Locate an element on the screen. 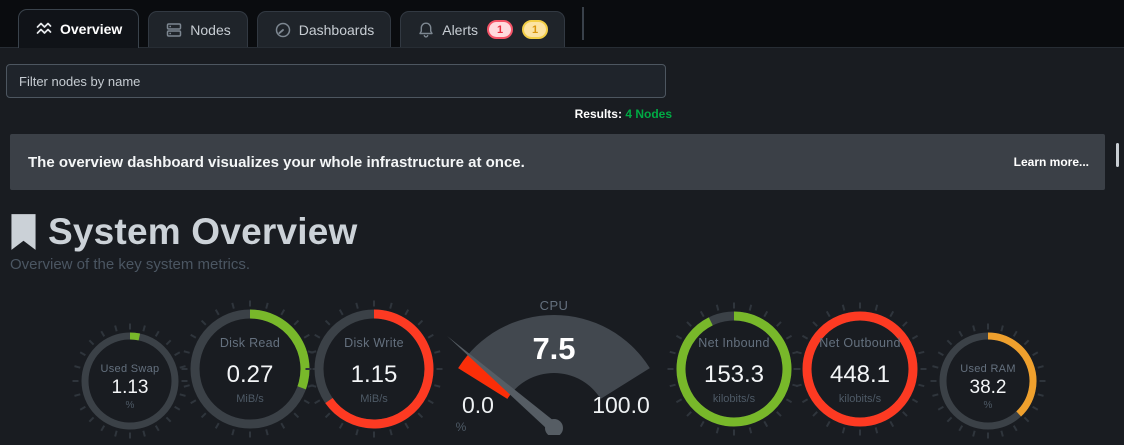 The height and width of the screenshot is (445, 1124). tab-nodes: Nodes is located at coordinates (198, 29).